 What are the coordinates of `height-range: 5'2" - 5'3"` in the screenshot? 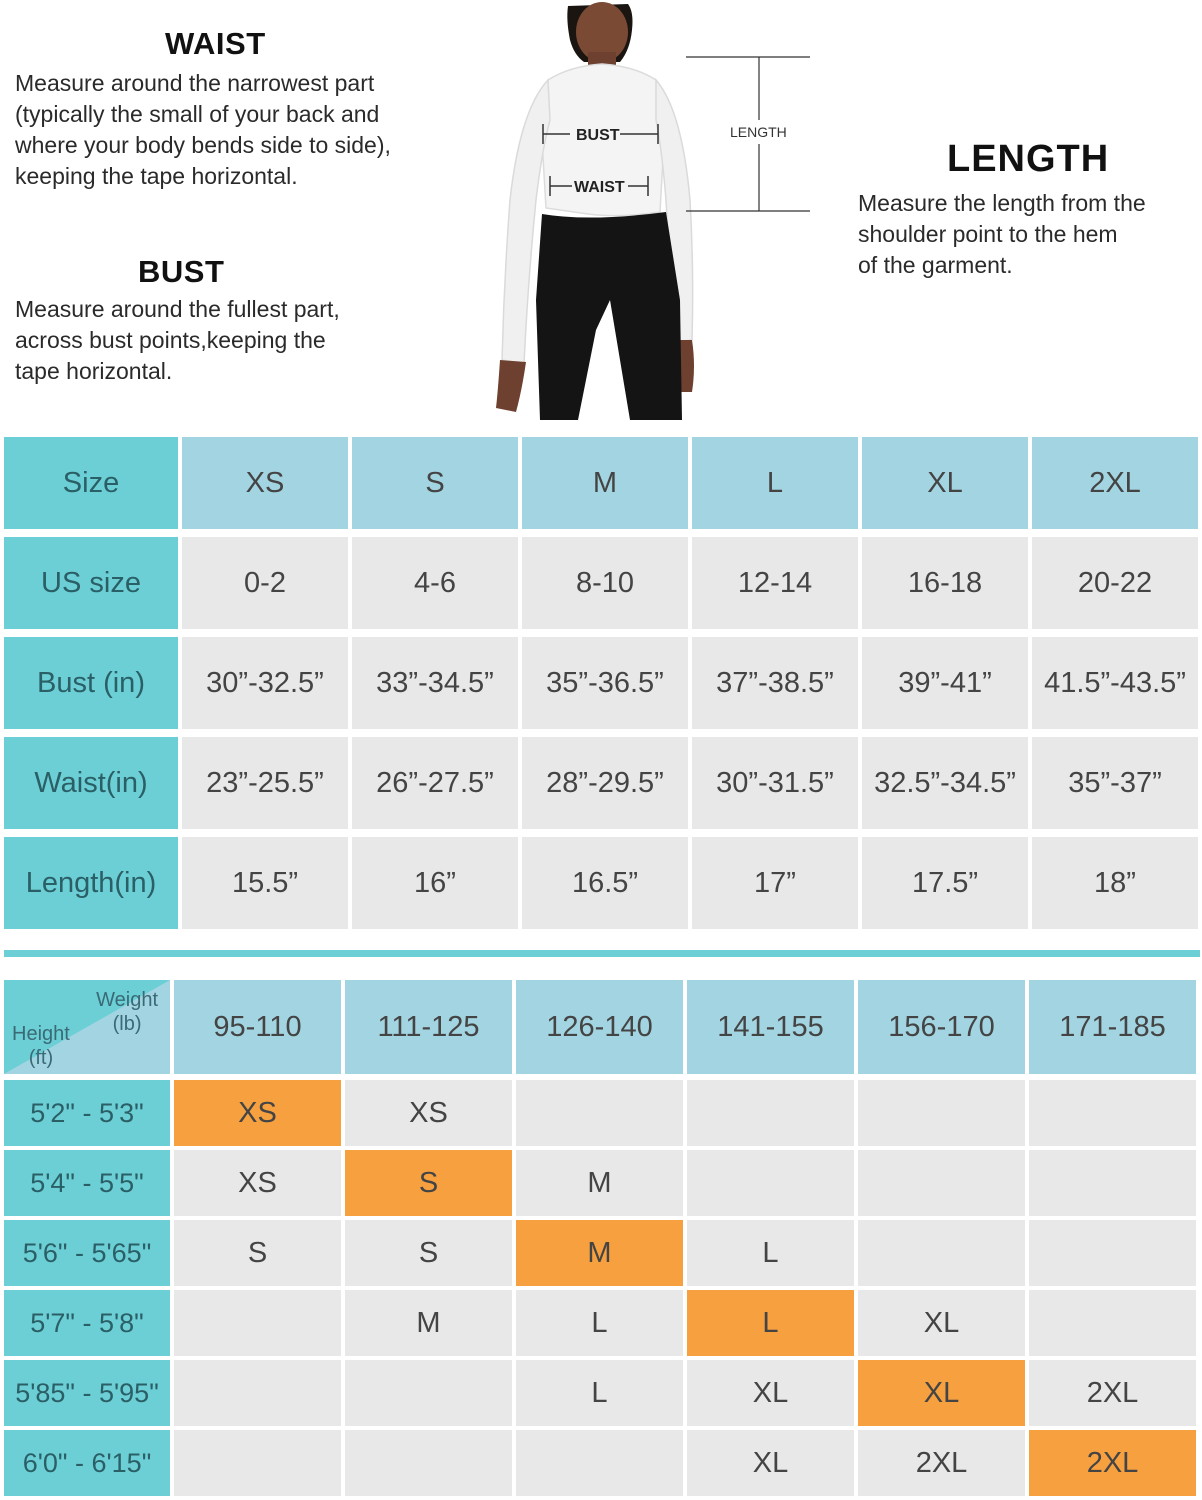 It's located at (87, 1113).